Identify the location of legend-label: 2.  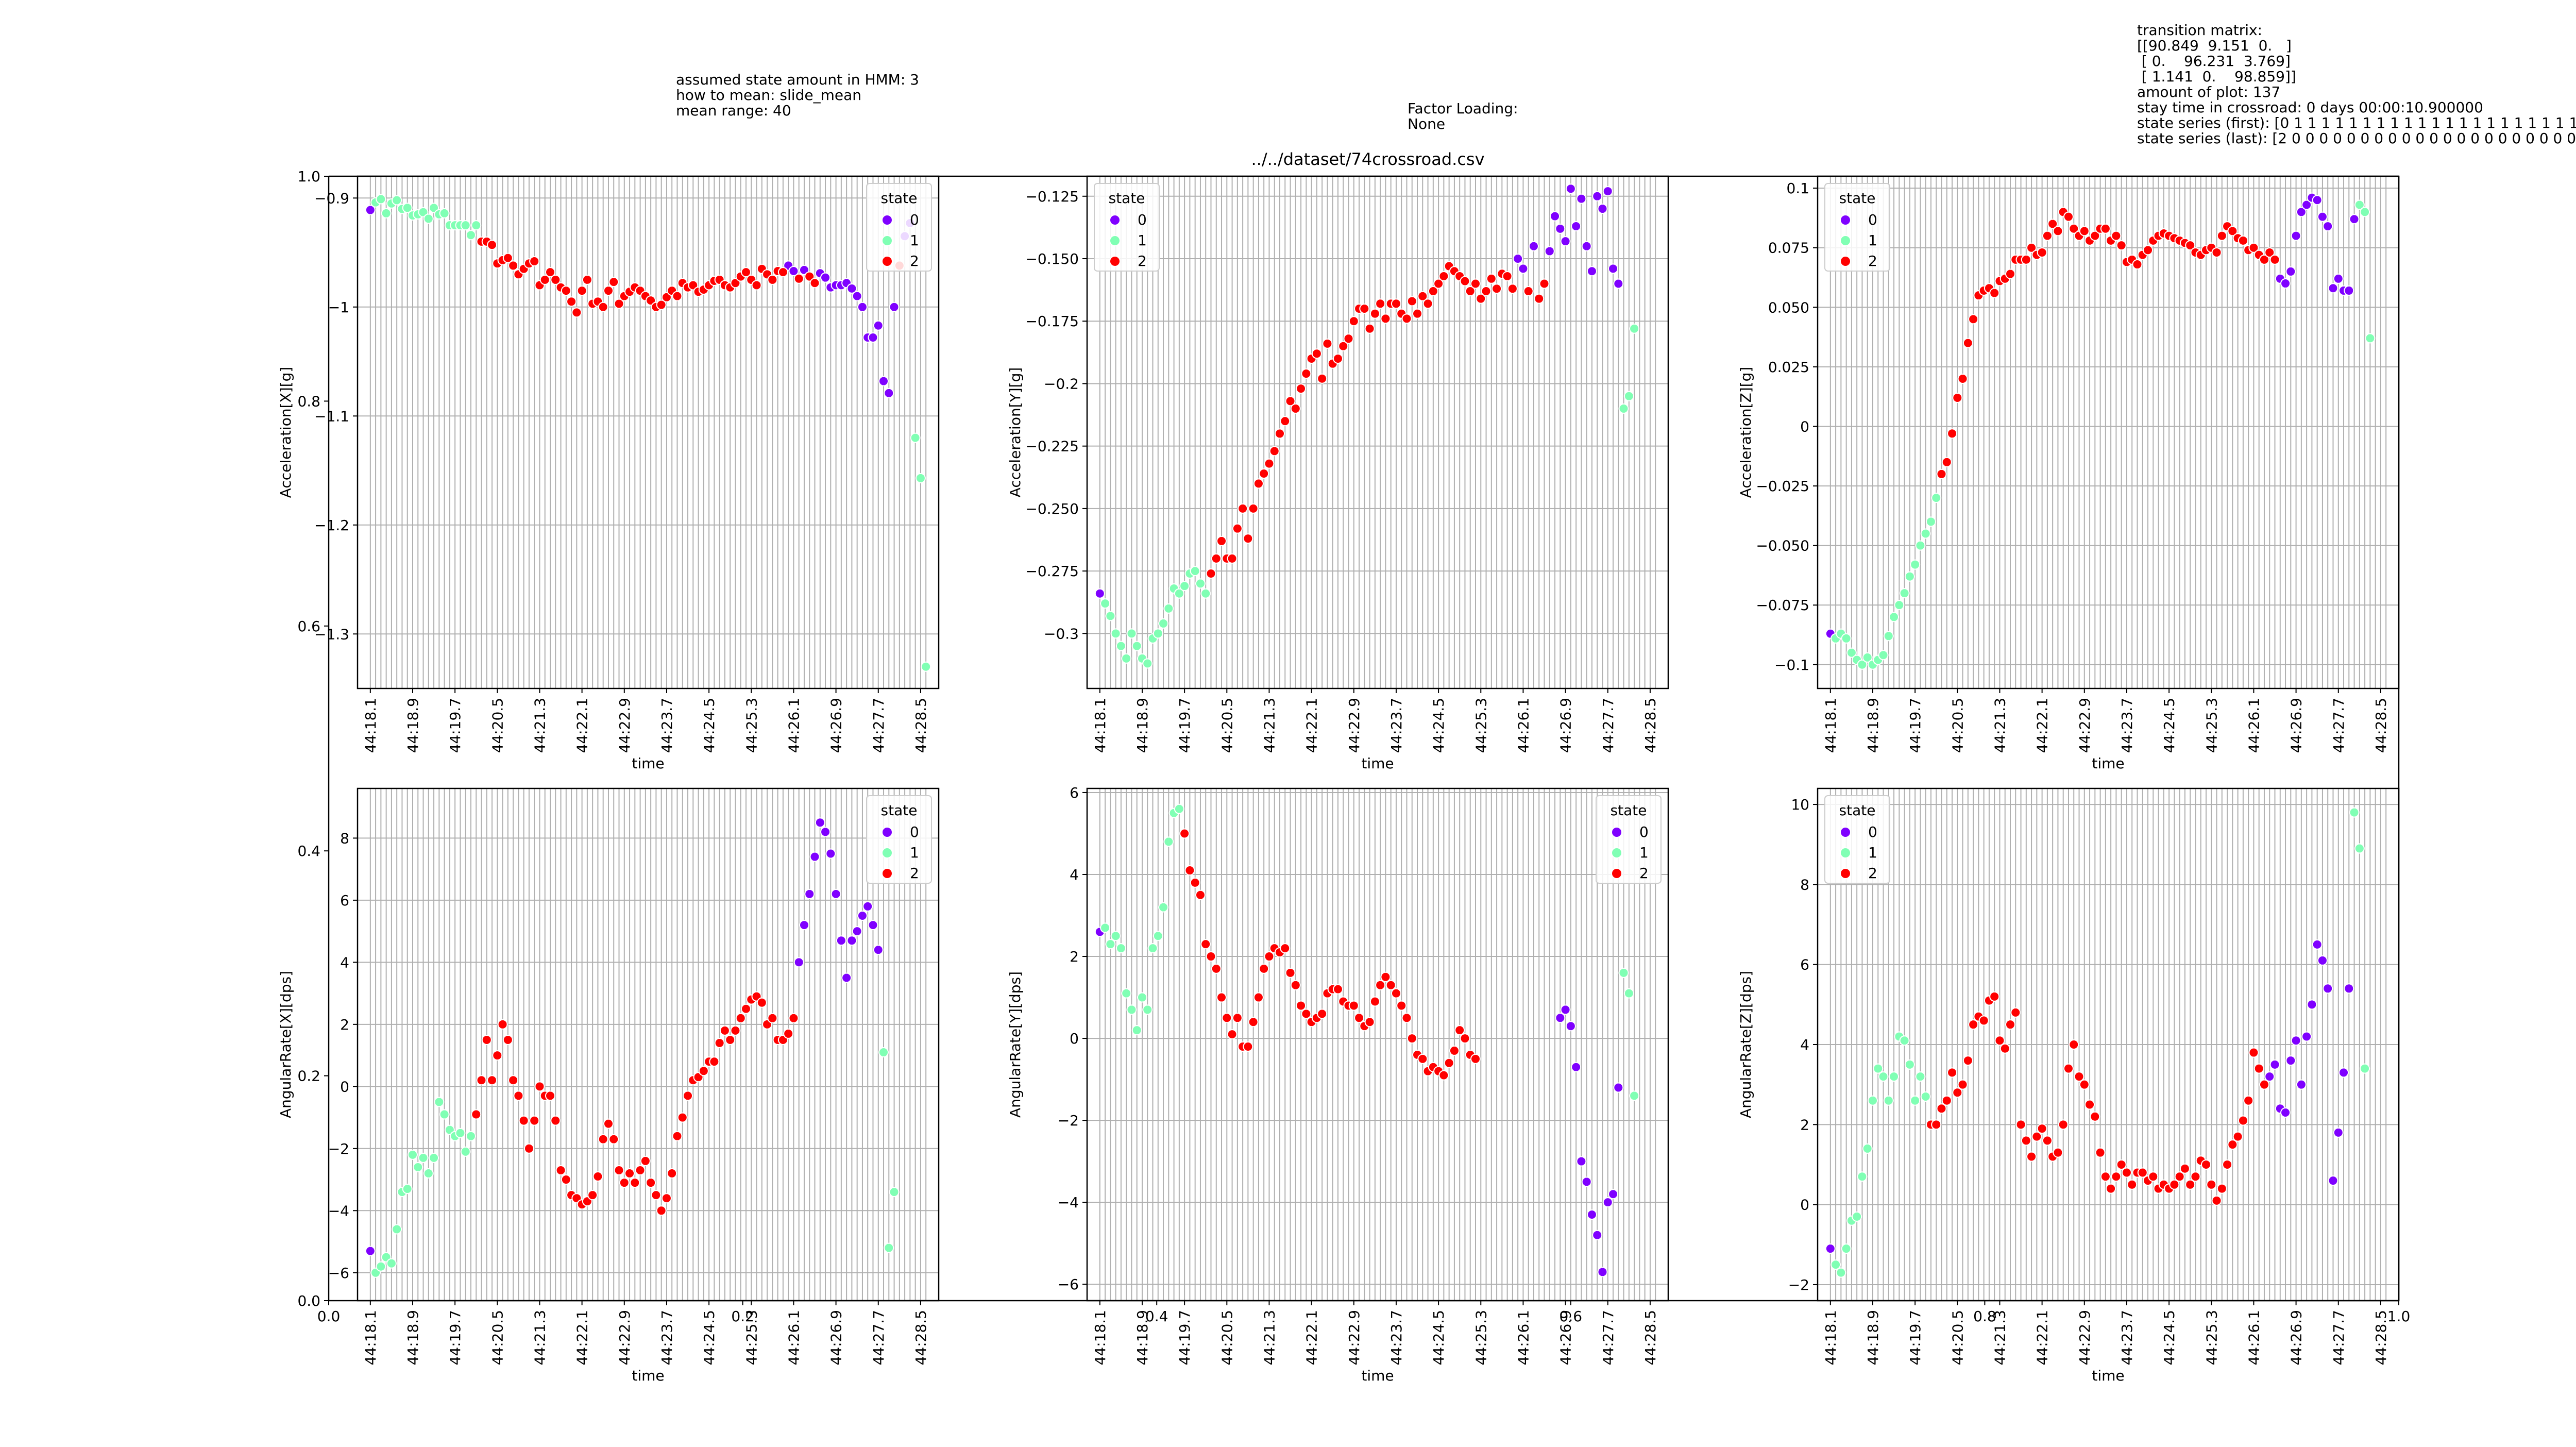
(914, 873).